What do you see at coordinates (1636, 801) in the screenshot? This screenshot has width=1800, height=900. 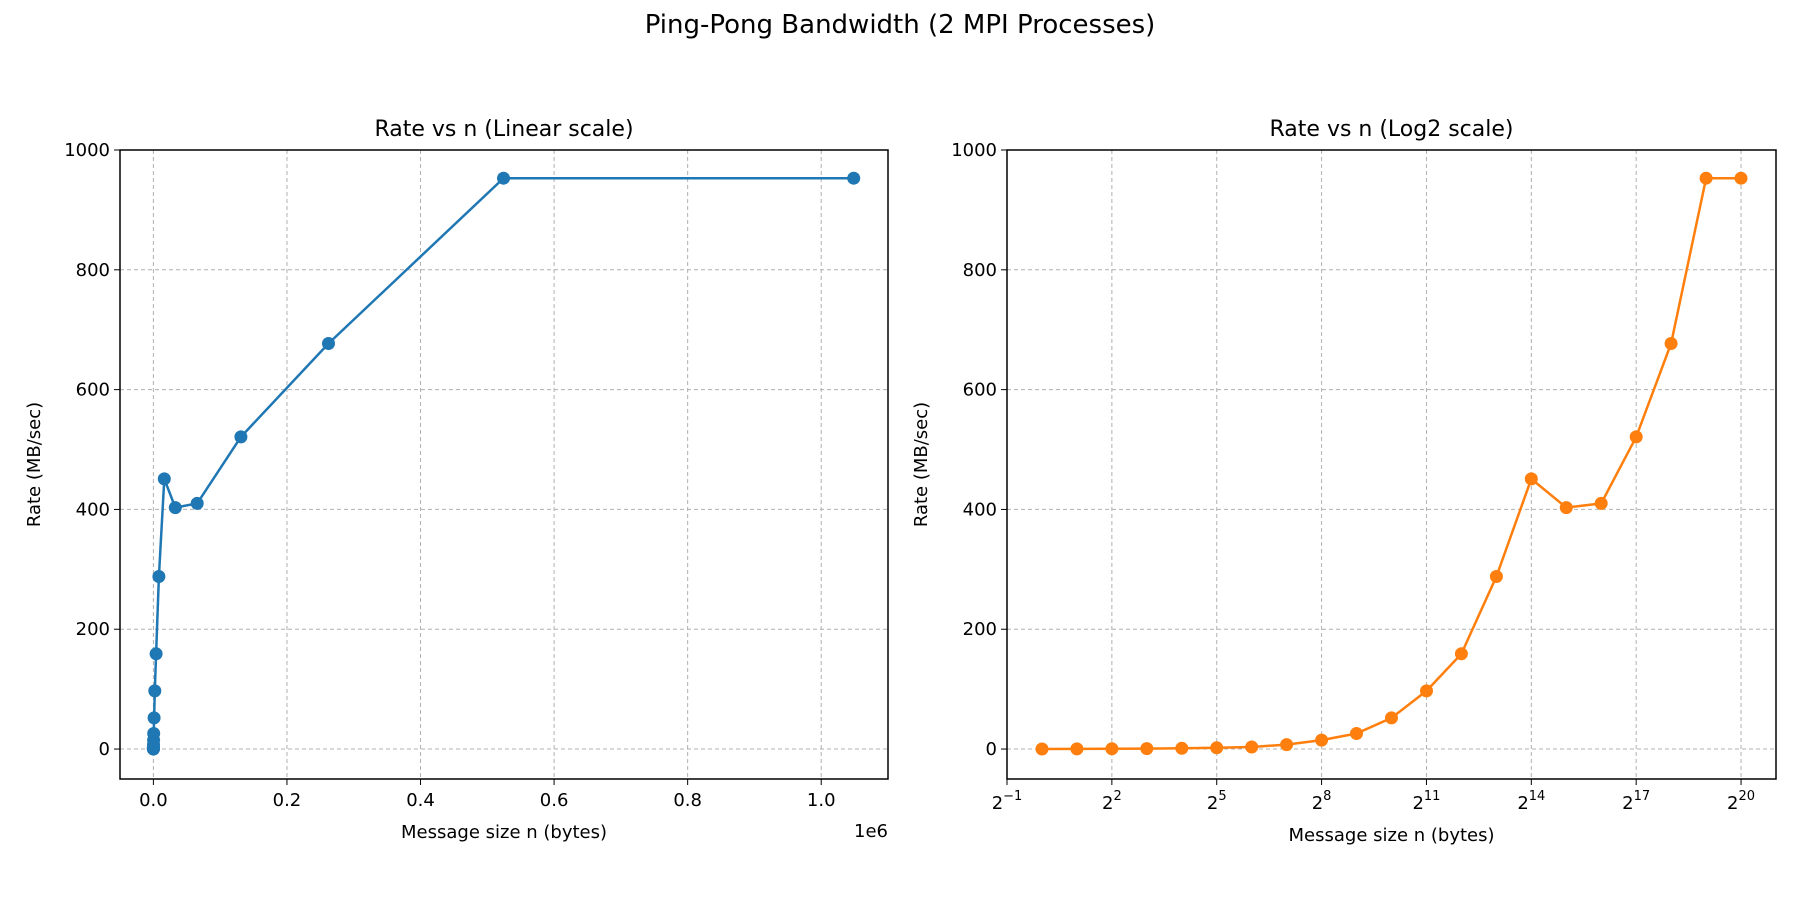 I see `x-tick-label: 217` at bounding box center [1636, 801].